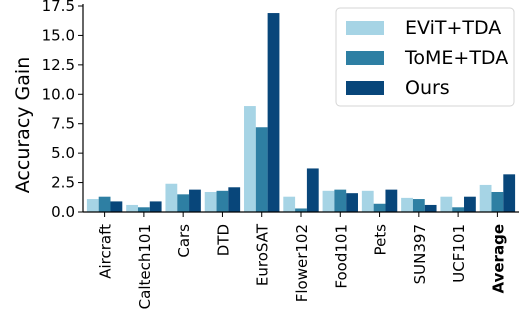 This screenshot has width=532, height=322. Describe the element at coordinates (58, 65) in the screenshot. I see `y-tick-label: 12.5` at that location.